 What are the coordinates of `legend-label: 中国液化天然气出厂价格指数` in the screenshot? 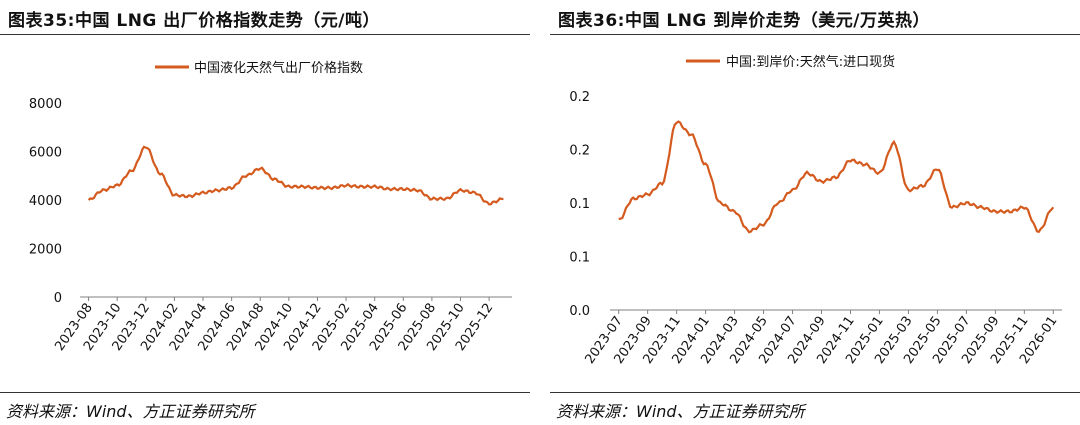 It's located at (278, 68).